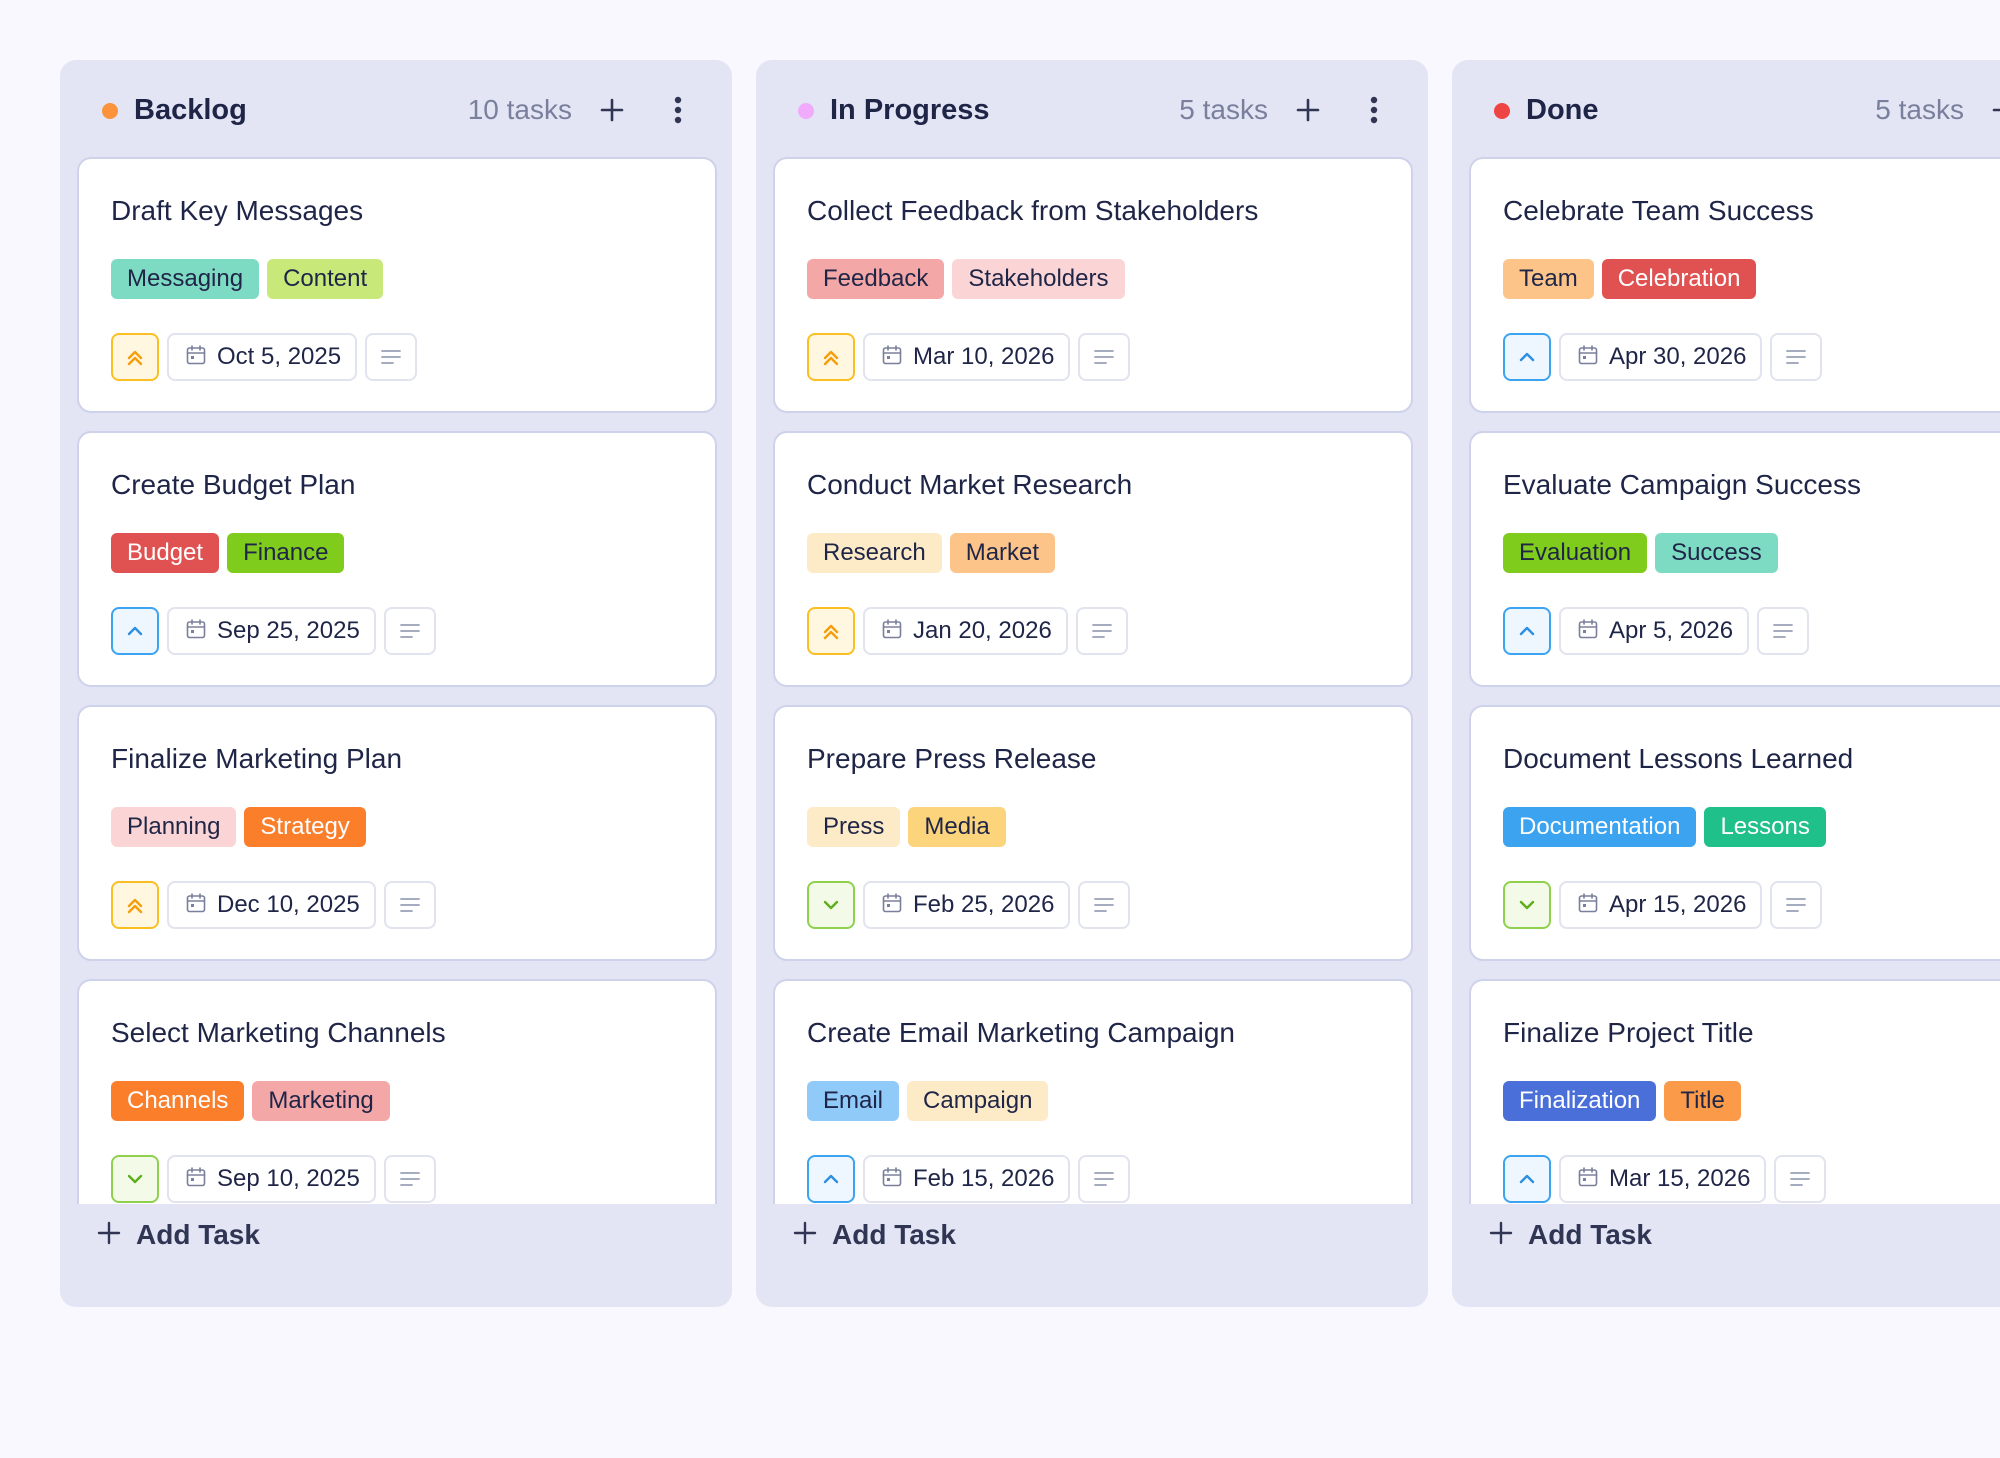  I want to click on tag: Finance, so click(286, 553).